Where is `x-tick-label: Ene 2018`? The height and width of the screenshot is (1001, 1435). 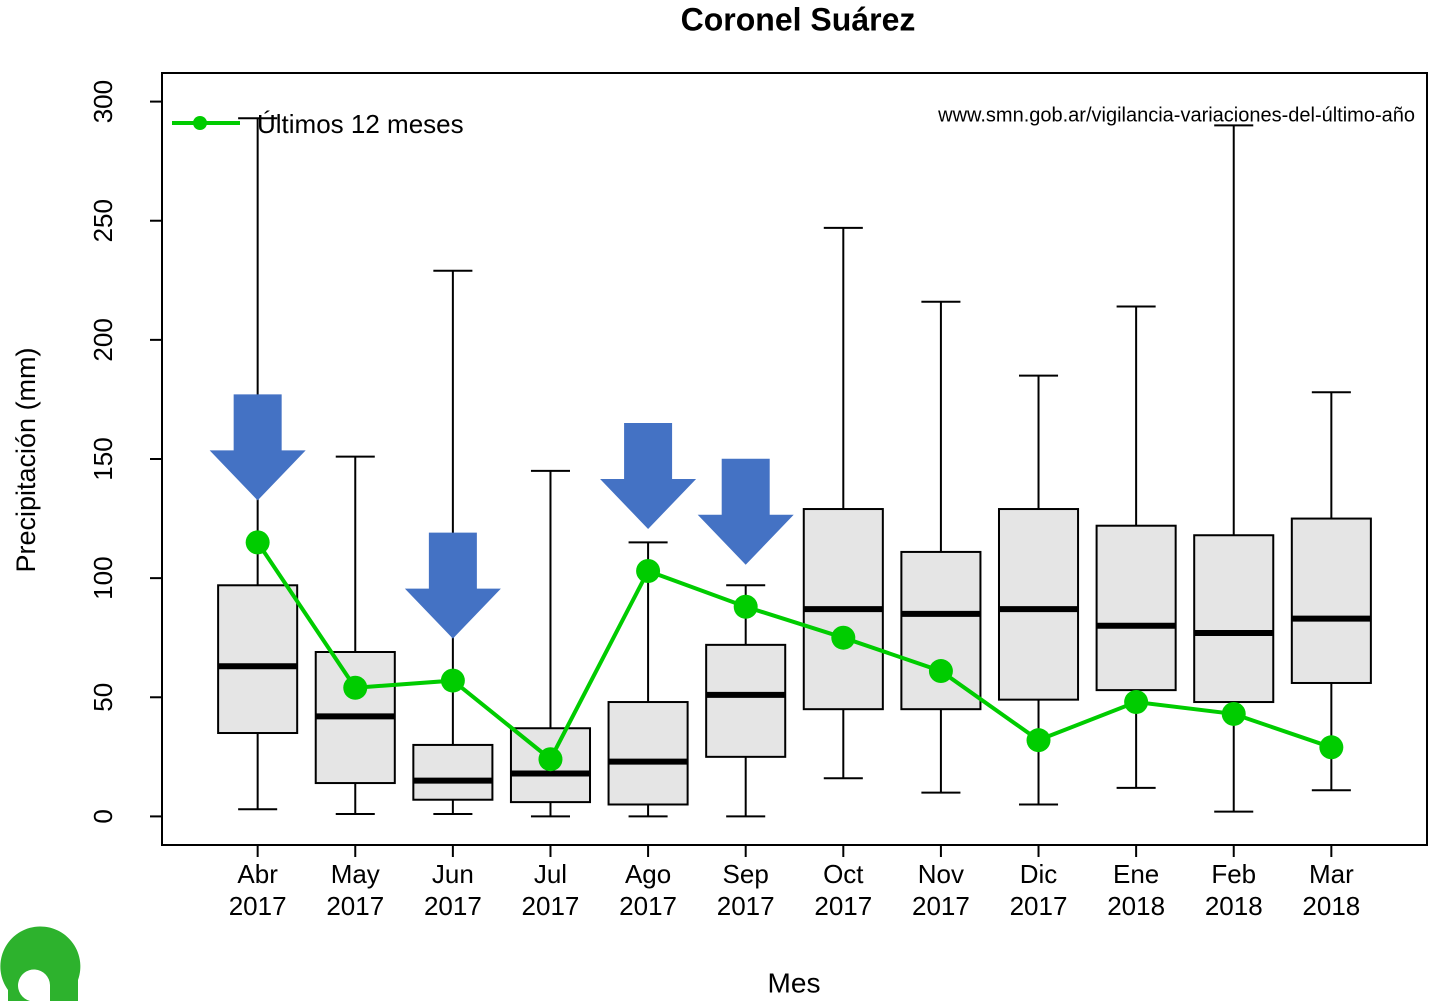
x-tick-label: Ene 2018 is located at coordinates (1136, 890).